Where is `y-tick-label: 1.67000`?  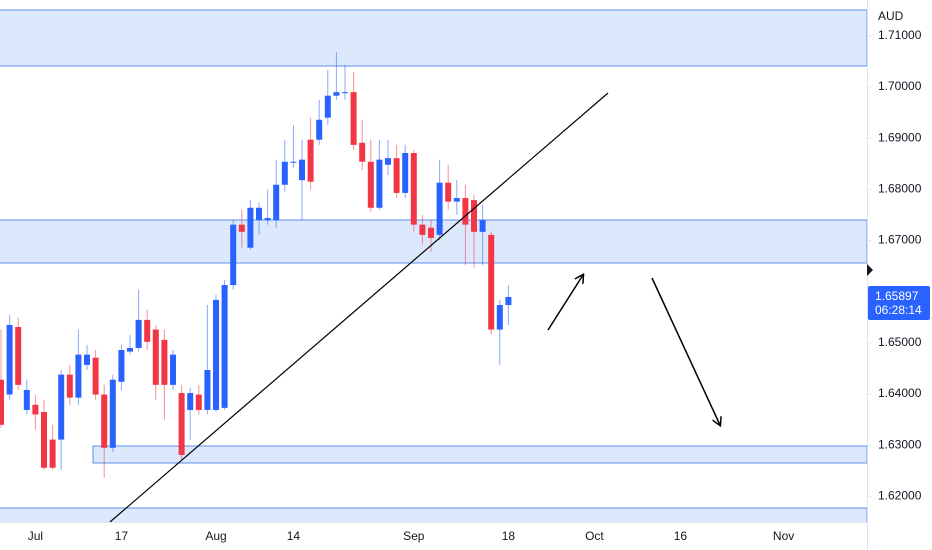
y-tick-label: 1.67000 is located at coordinates (900, 240).